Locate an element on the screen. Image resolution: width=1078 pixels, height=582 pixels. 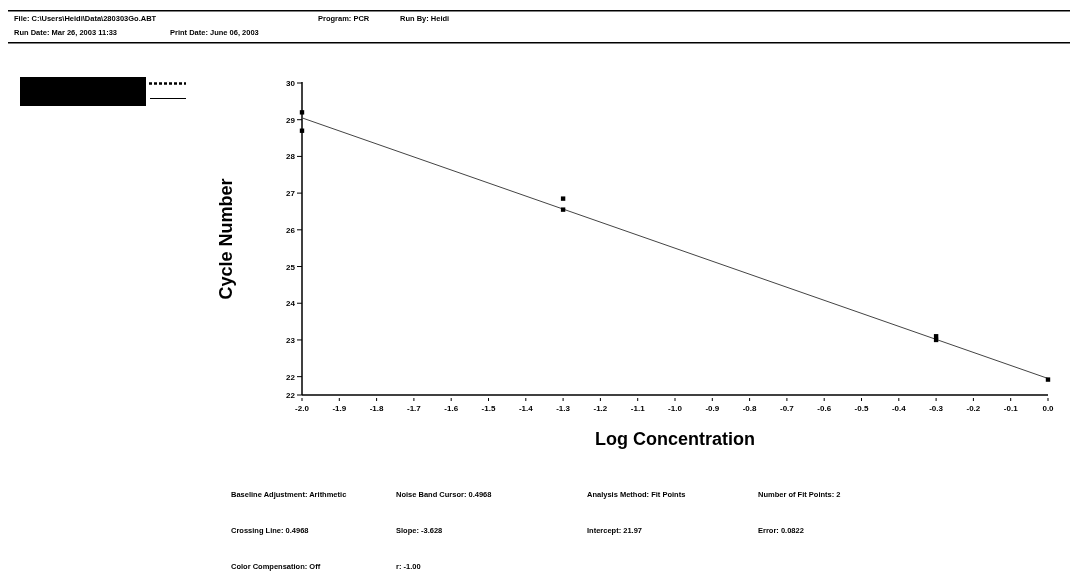
y-tick-label: 25 is located at coordinates (291, 267).